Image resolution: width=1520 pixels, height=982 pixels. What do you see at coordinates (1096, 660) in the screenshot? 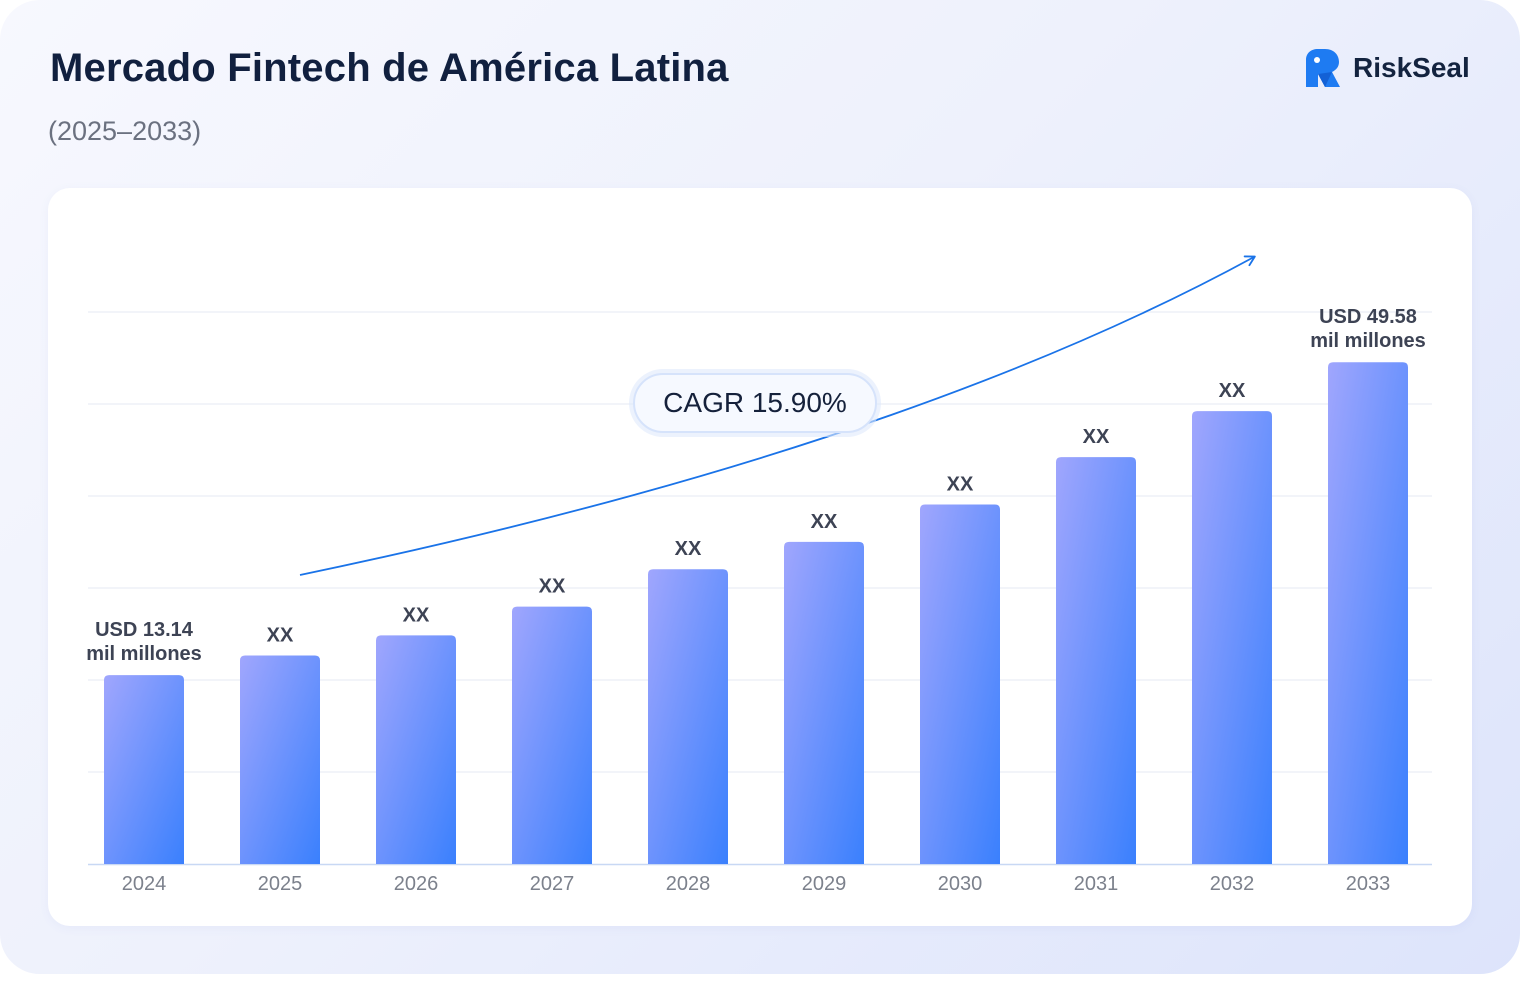
I see `bar-2031` at bounding box center [1096, 660].